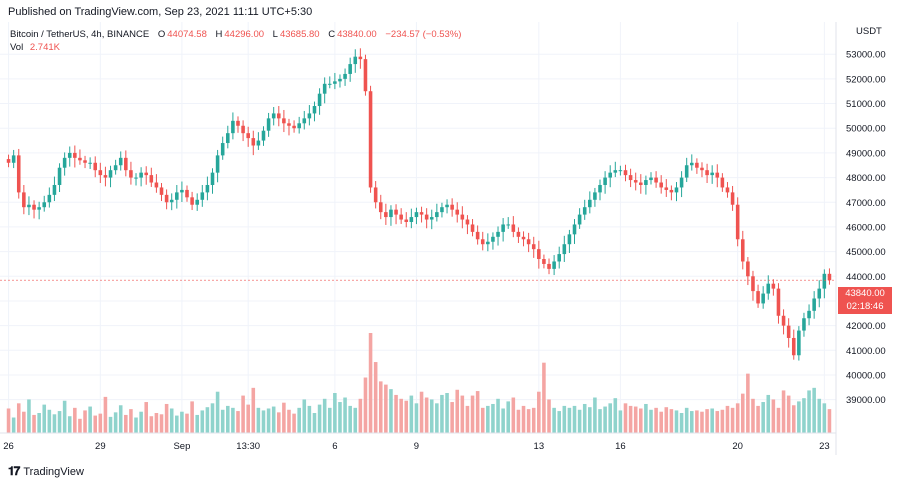 The height and width of the screenshot is (485, 900). What do you see at coordinates (620, 446) in the screenshot?
I see `time-tick-label: 16` at bounding box center [620, 446].